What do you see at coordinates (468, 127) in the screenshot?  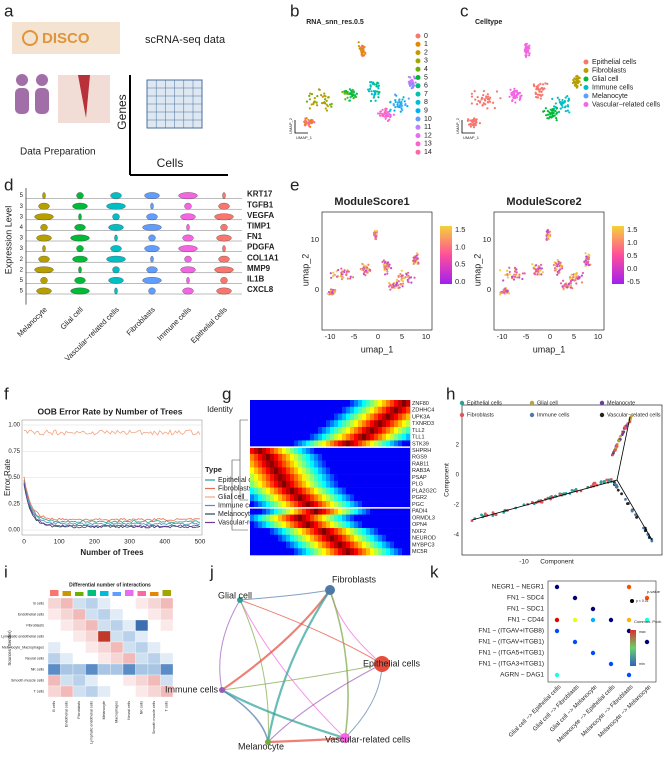 I see `axis-corner` at bounding box center [468, 127].